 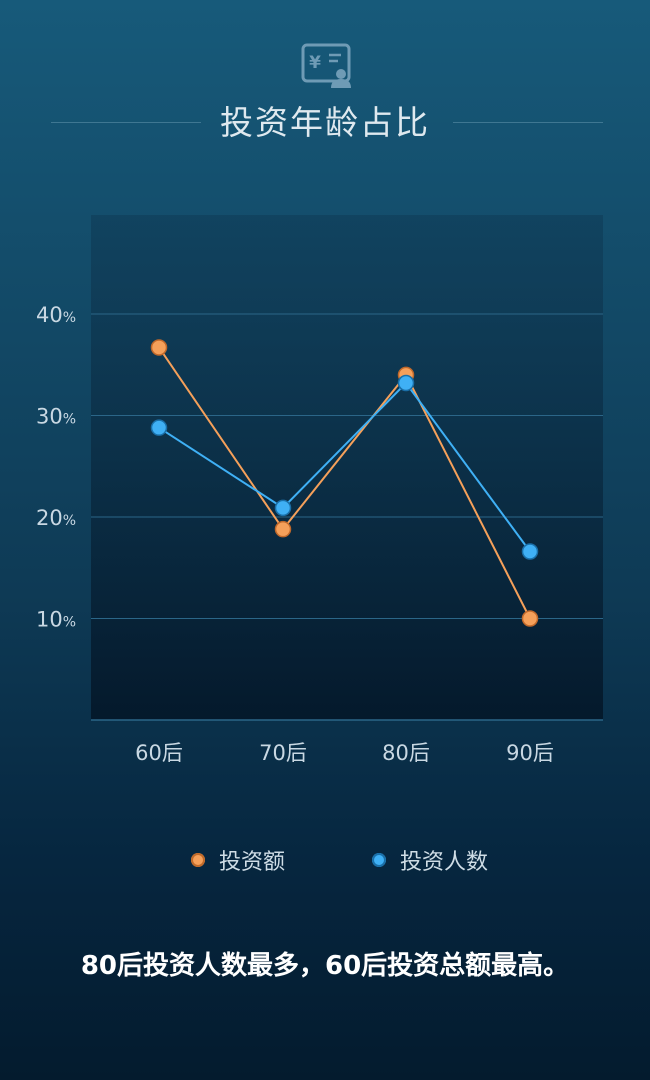 I want to click on y-tick-value: 40, so click(x=49, y=315).